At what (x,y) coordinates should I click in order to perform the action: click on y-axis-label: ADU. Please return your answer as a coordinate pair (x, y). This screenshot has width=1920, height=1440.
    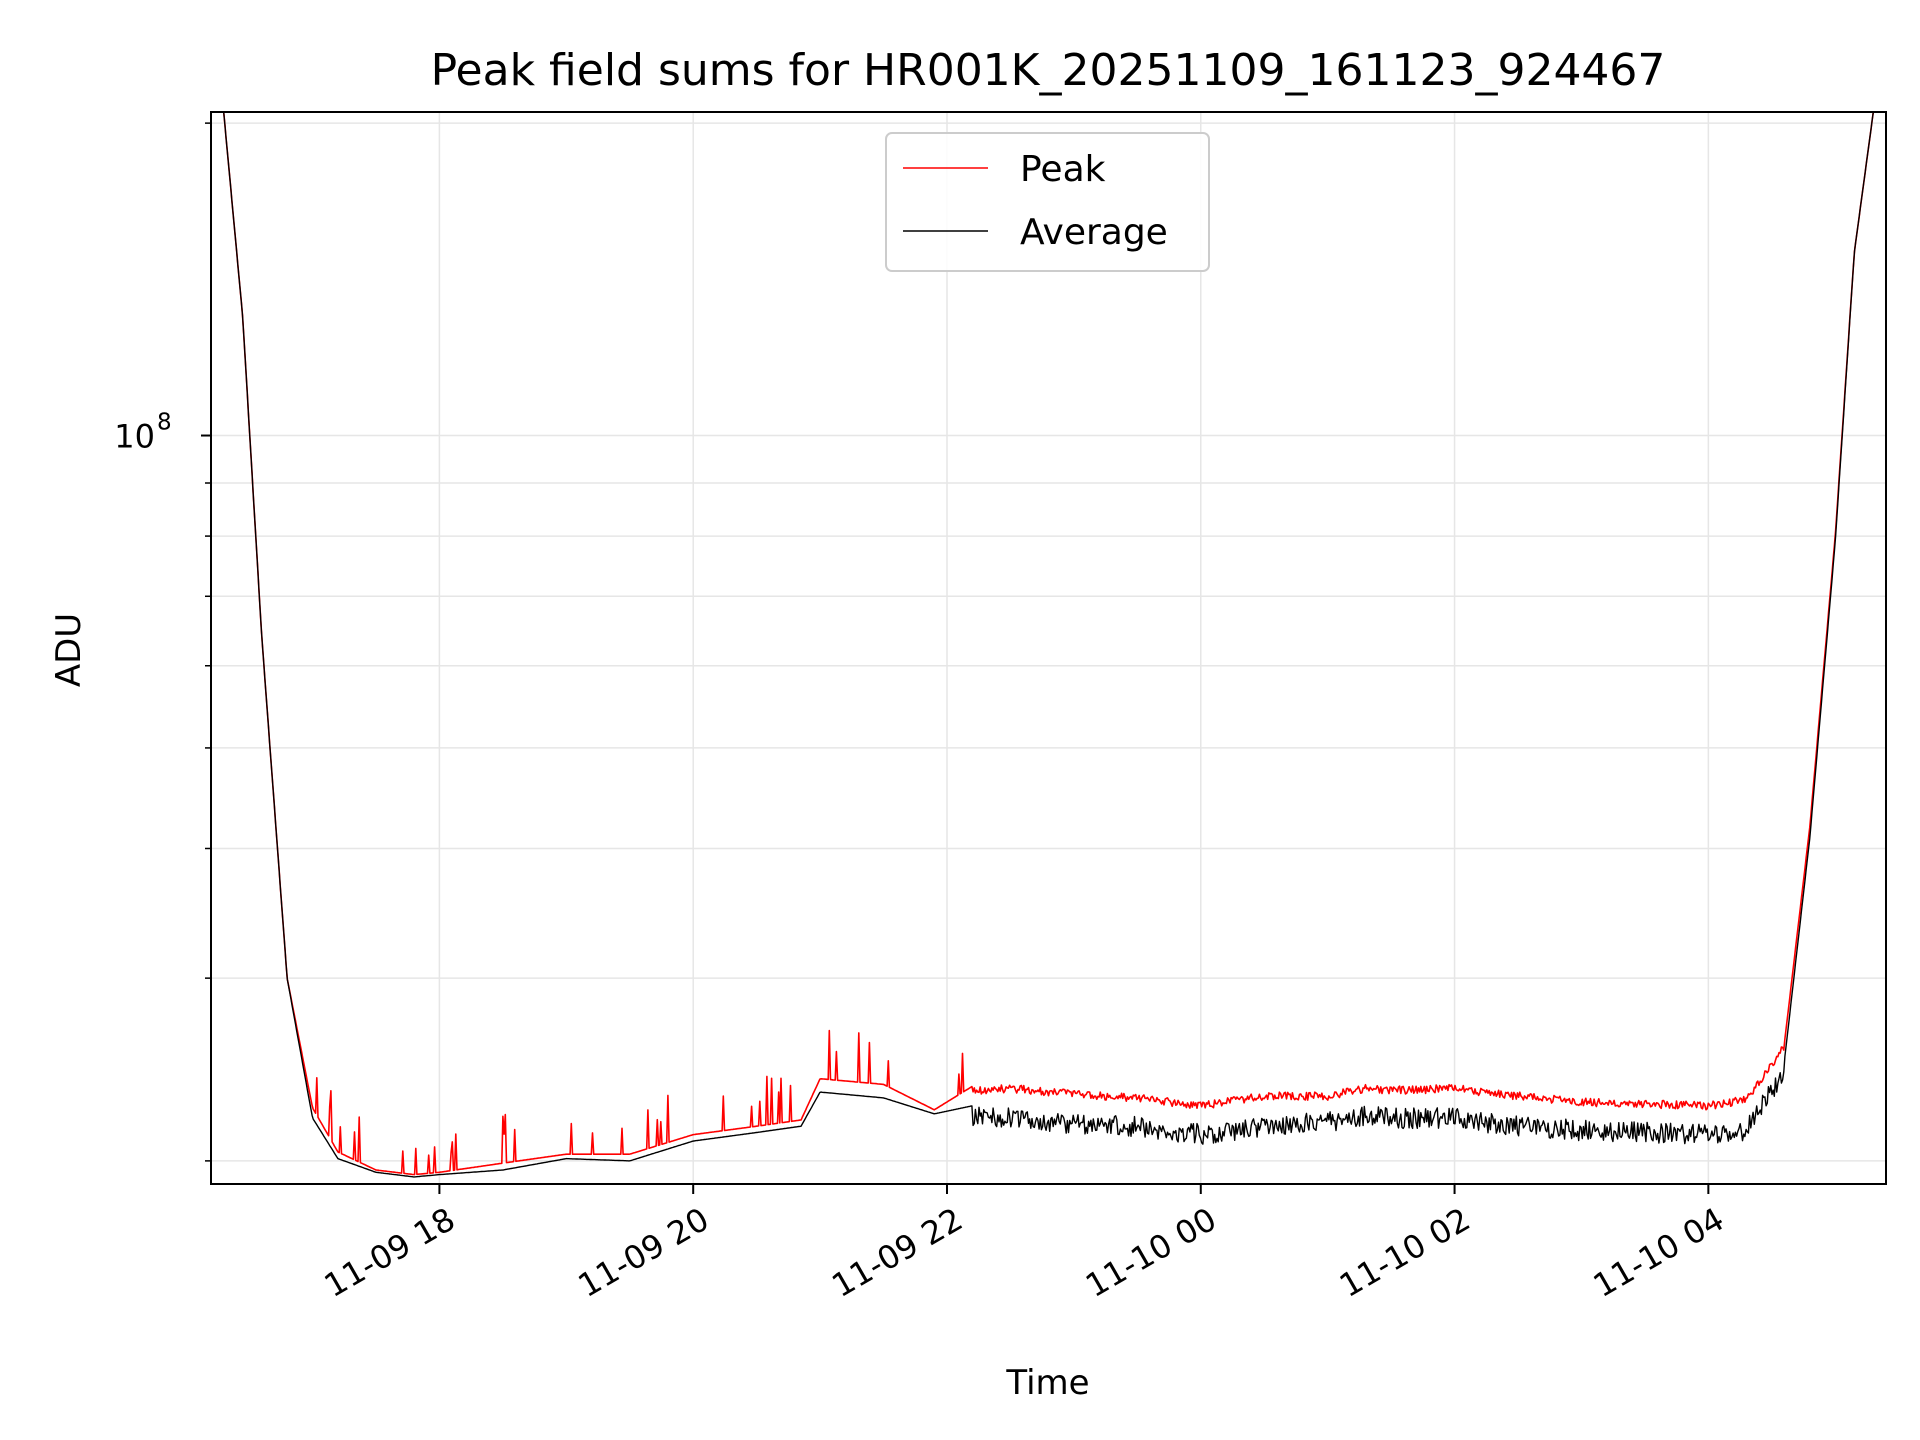
    Looking at the image, I should click on (69, 650).